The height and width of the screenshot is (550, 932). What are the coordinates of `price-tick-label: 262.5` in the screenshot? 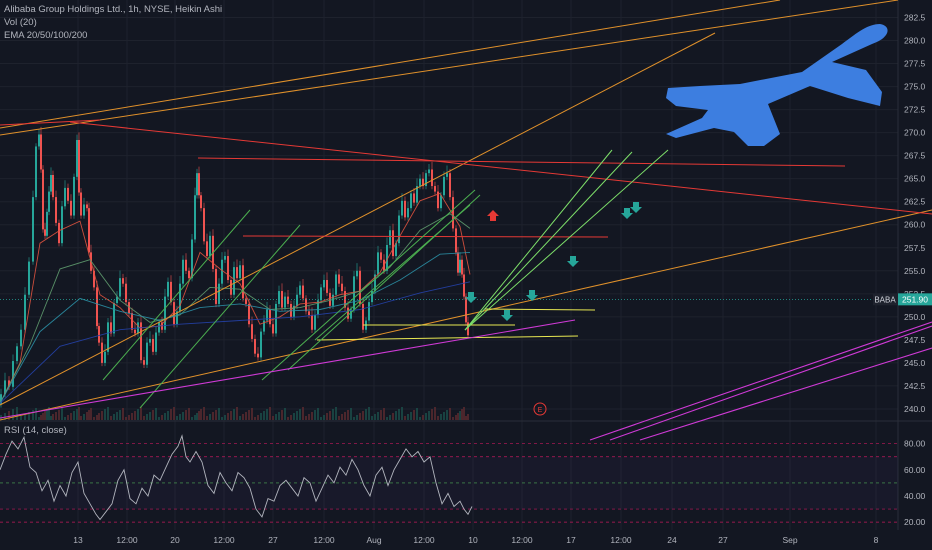 It's located at (915, 202).